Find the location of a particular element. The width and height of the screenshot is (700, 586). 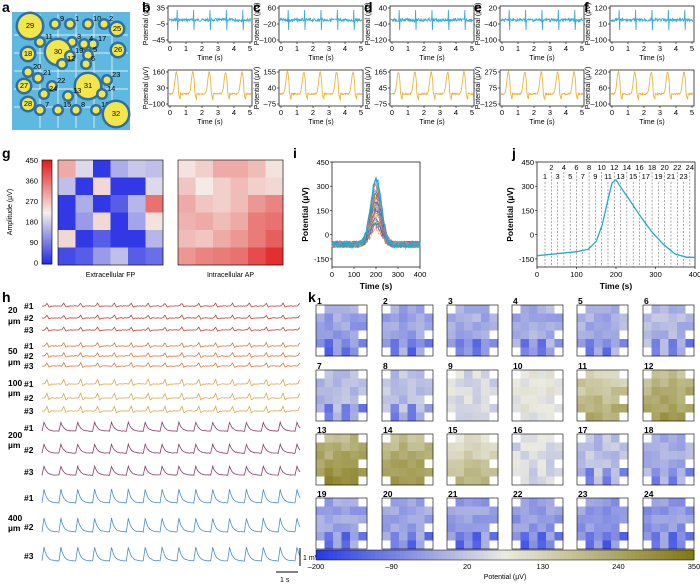

frame-marker-label: 10 is located at coordinates (602, 167).